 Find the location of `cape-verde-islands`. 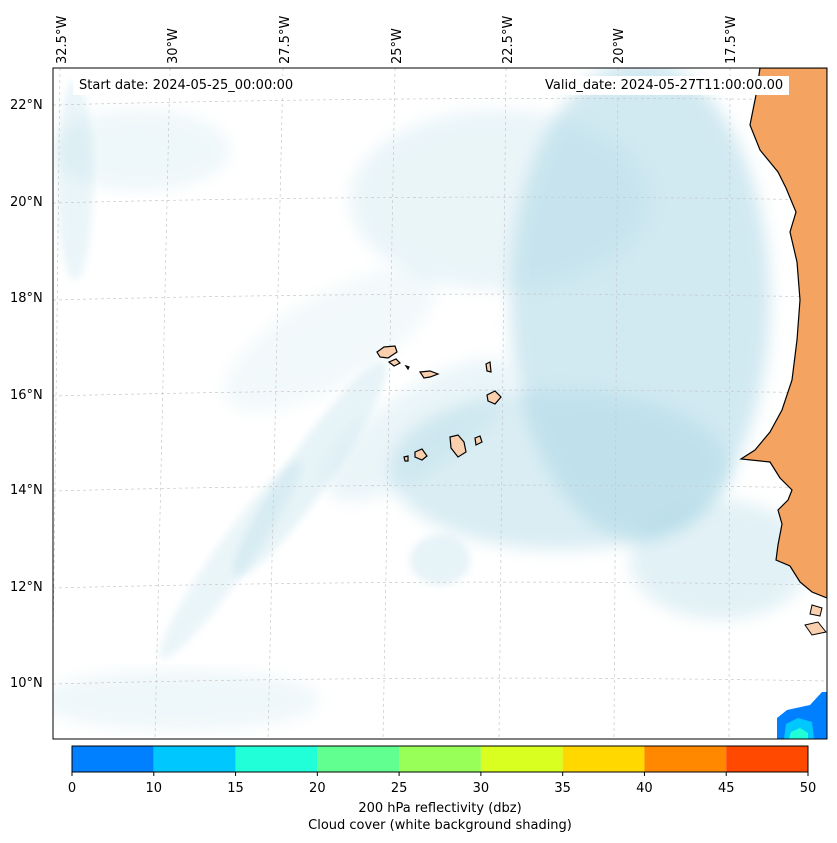

cape-verde-islands is located at coordinates (439, 403).